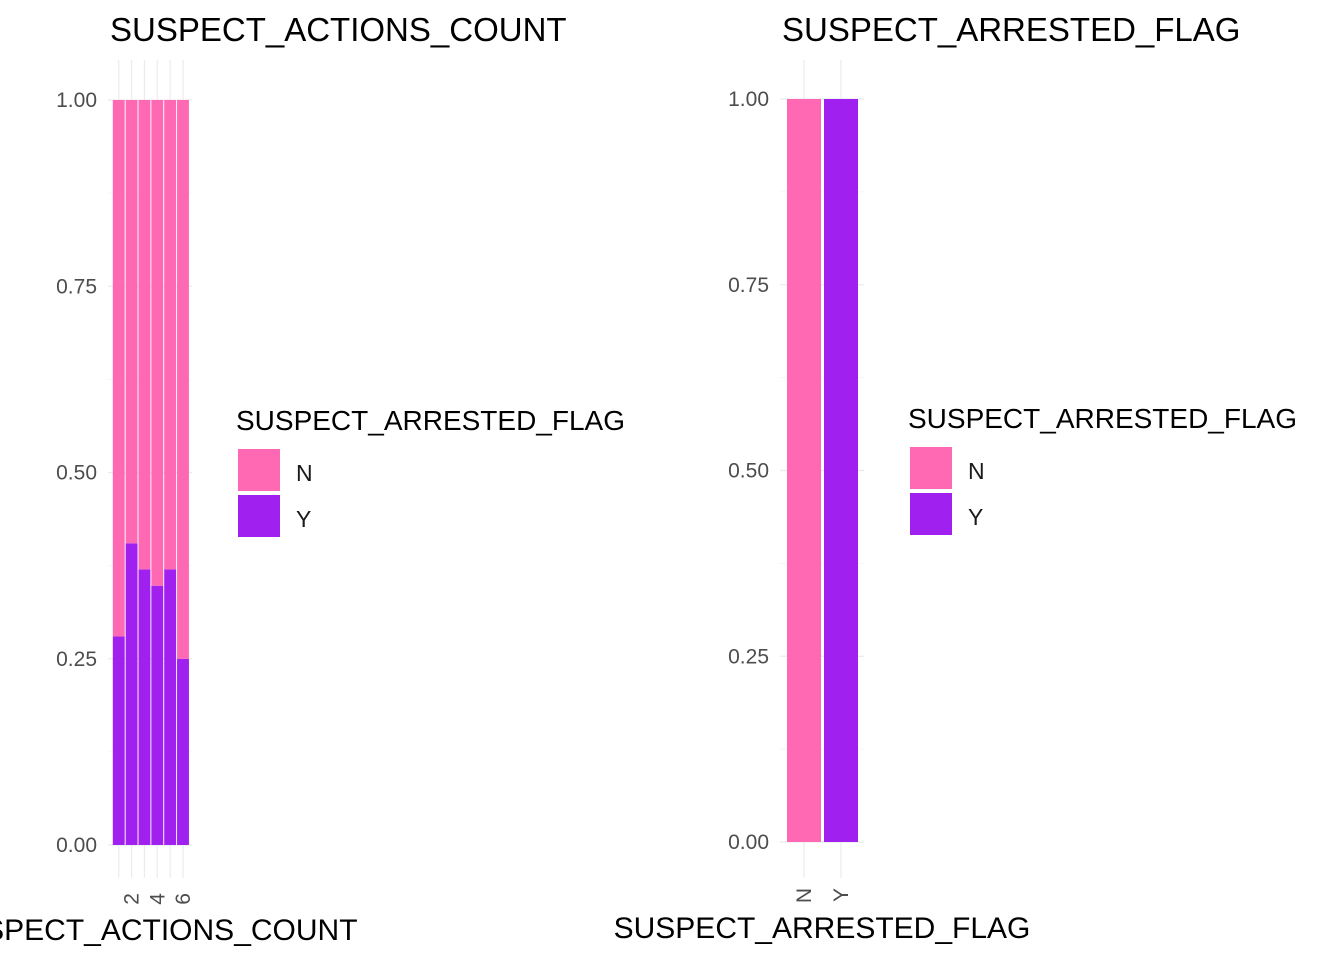  What do you see at coordinates (338, 29) in the screenshot?
I see `chart-title: SUSPECT_ACTIONS_COUNT` at bounding box center [338, 29].